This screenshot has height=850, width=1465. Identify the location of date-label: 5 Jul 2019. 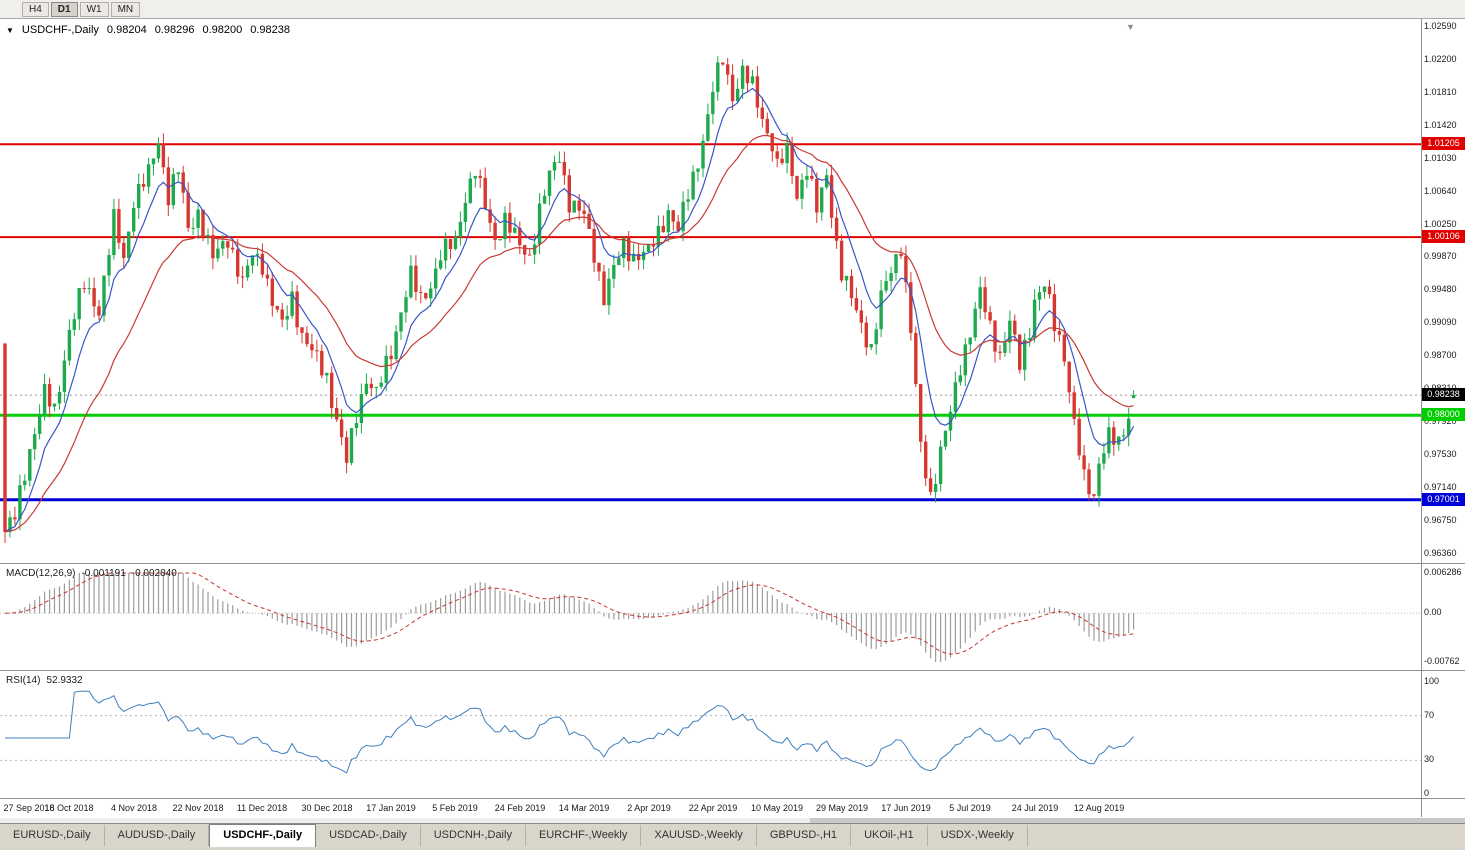
(970, 808).